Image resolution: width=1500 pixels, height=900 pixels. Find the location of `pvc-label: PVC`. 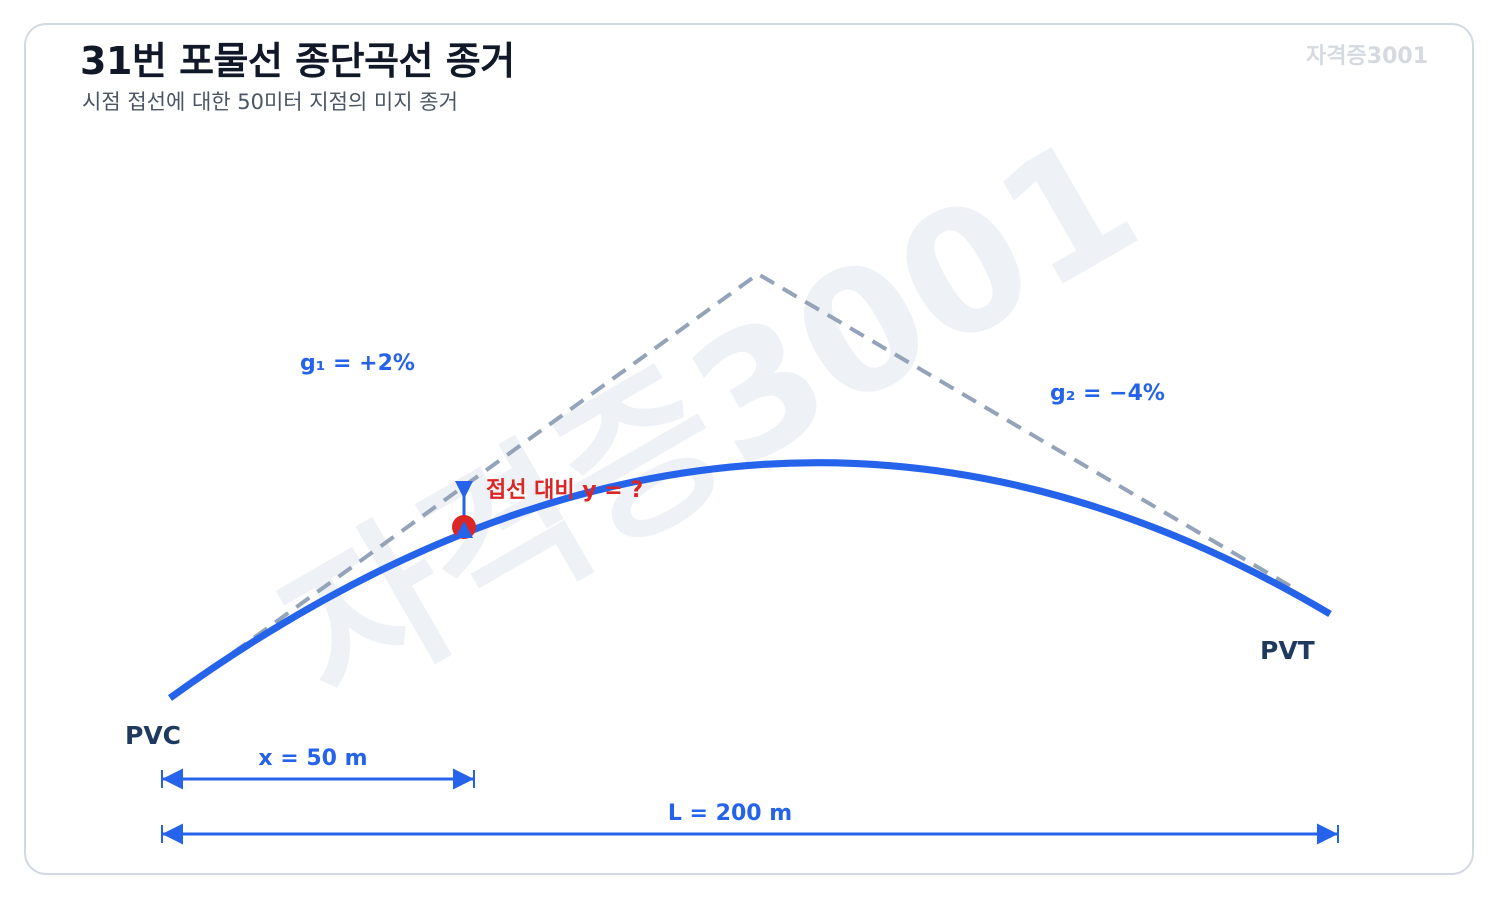

pvc-label: PVC is located at coordinates (153, 735).